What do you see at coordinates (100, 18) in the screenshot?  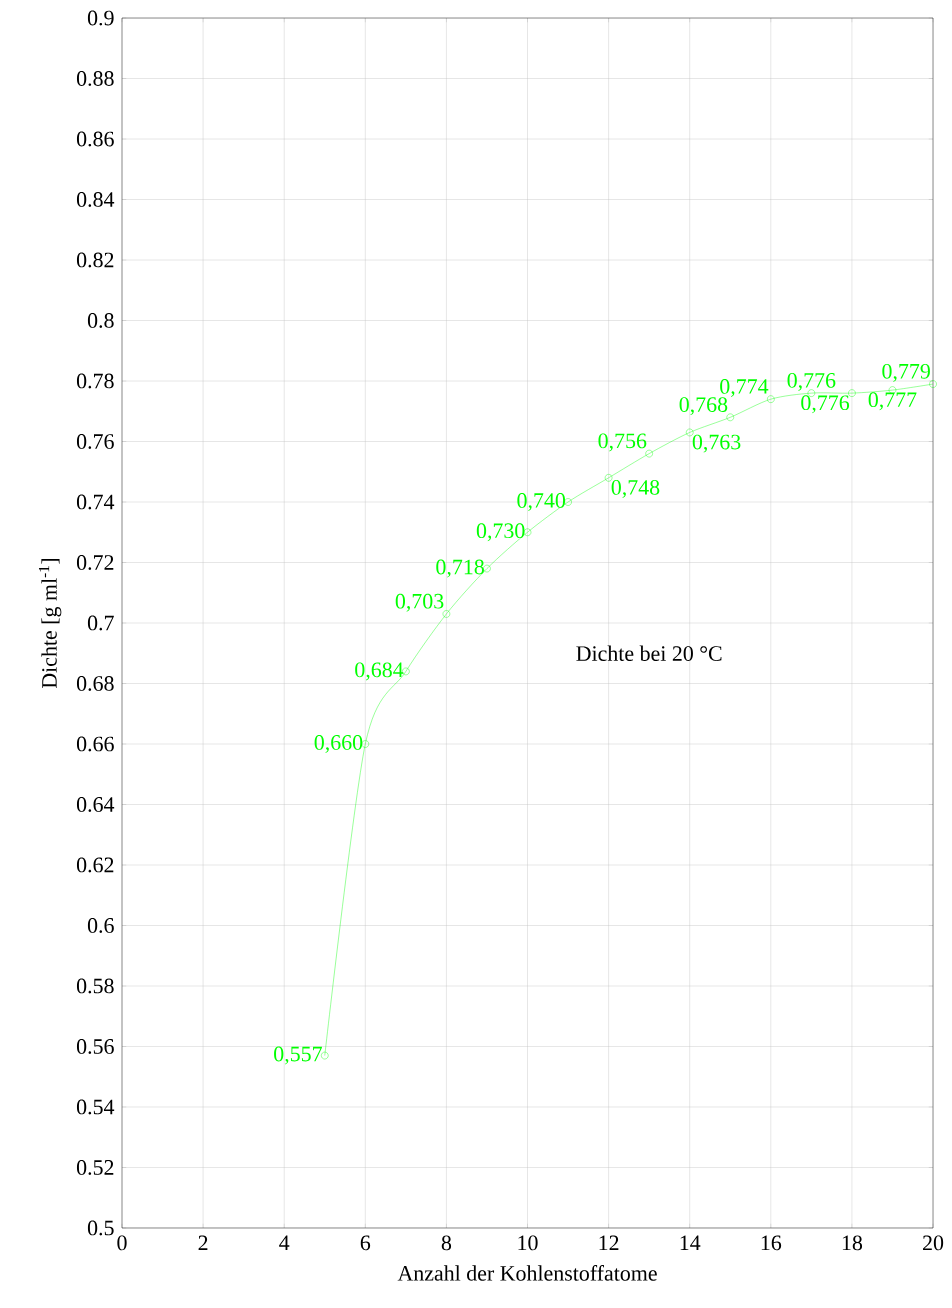 I see `y-tick-label: 0.9` at bounding box center [100, 18].